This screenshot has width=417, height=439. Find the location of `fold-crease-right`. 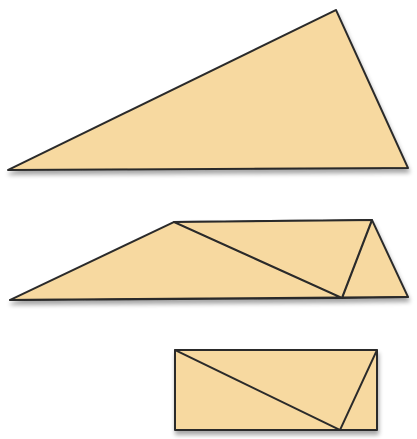

fold-crease-right is located at coordinates (357, 259).